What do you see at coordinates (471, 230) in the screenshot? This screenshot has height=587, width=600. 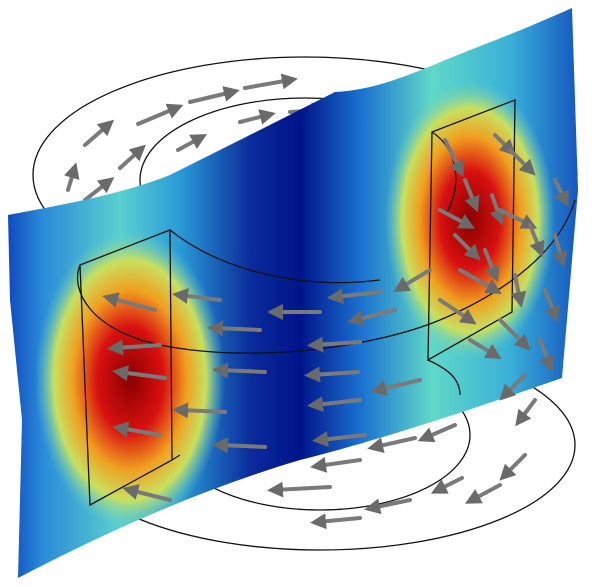 I see `right-box-front` at bounding box center [471, 230].